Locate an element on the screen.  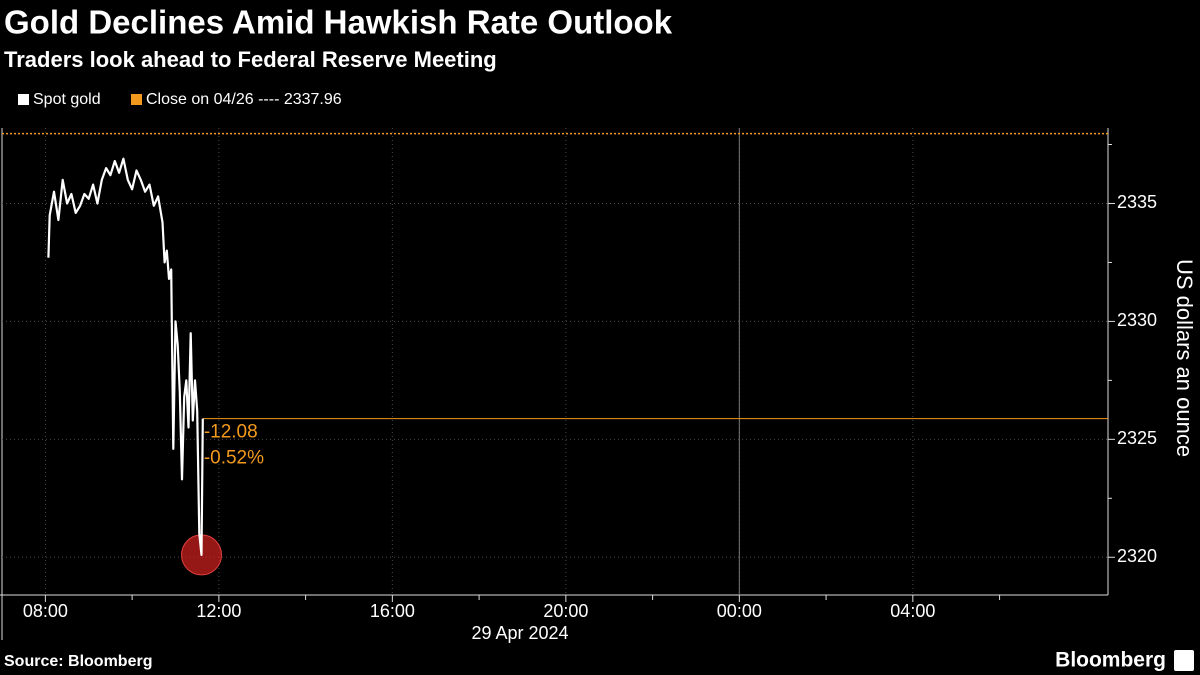
change-label: -0.52% is located at coordinates (234, 458).